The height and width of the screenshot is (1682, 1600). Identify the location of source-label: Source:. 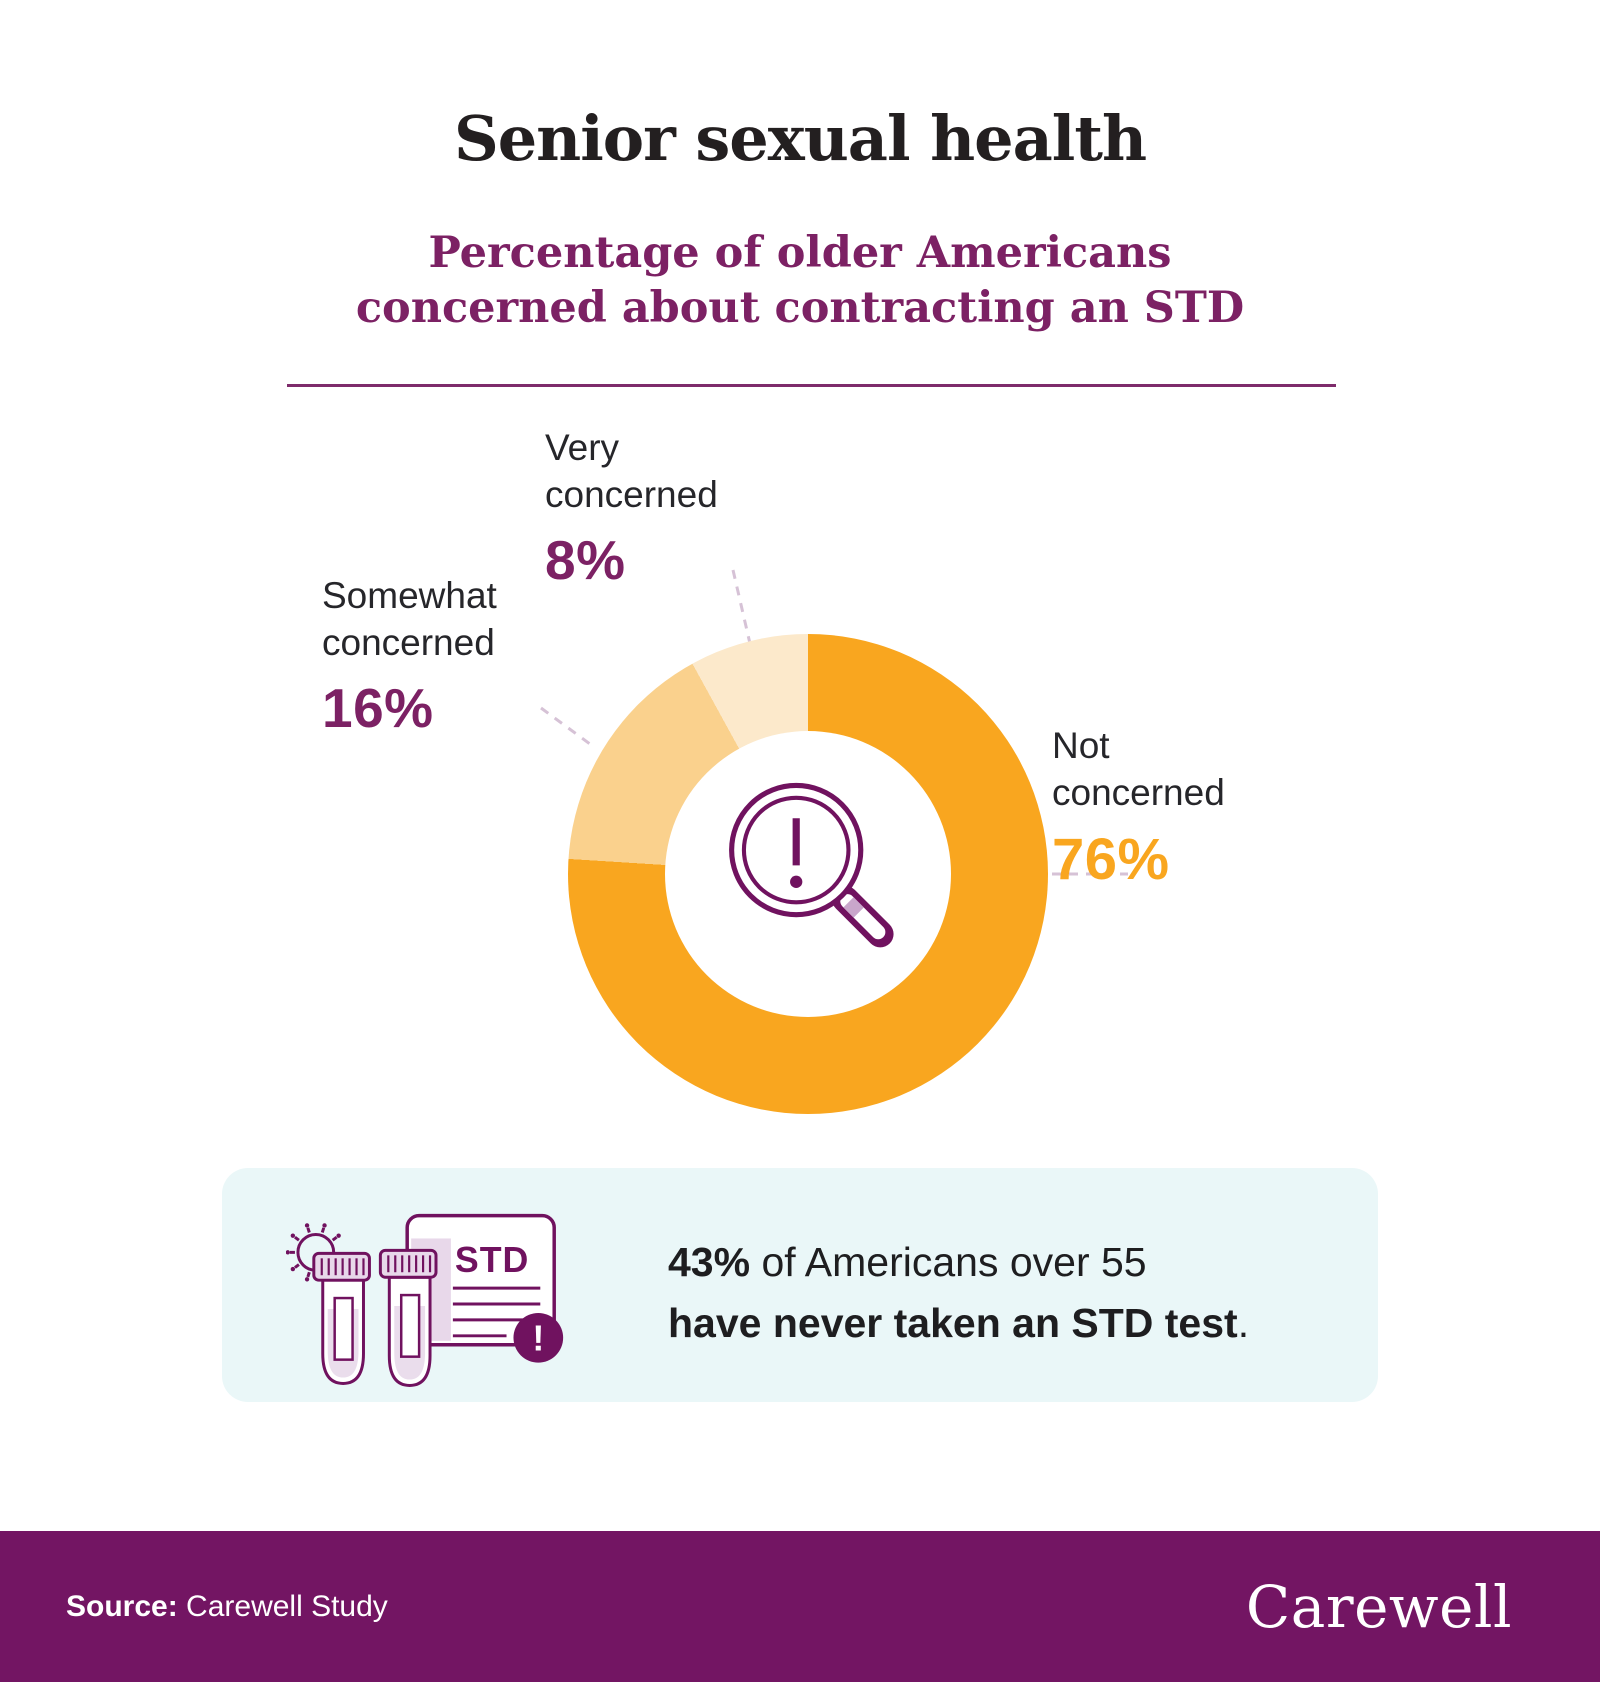
(122, 1606).